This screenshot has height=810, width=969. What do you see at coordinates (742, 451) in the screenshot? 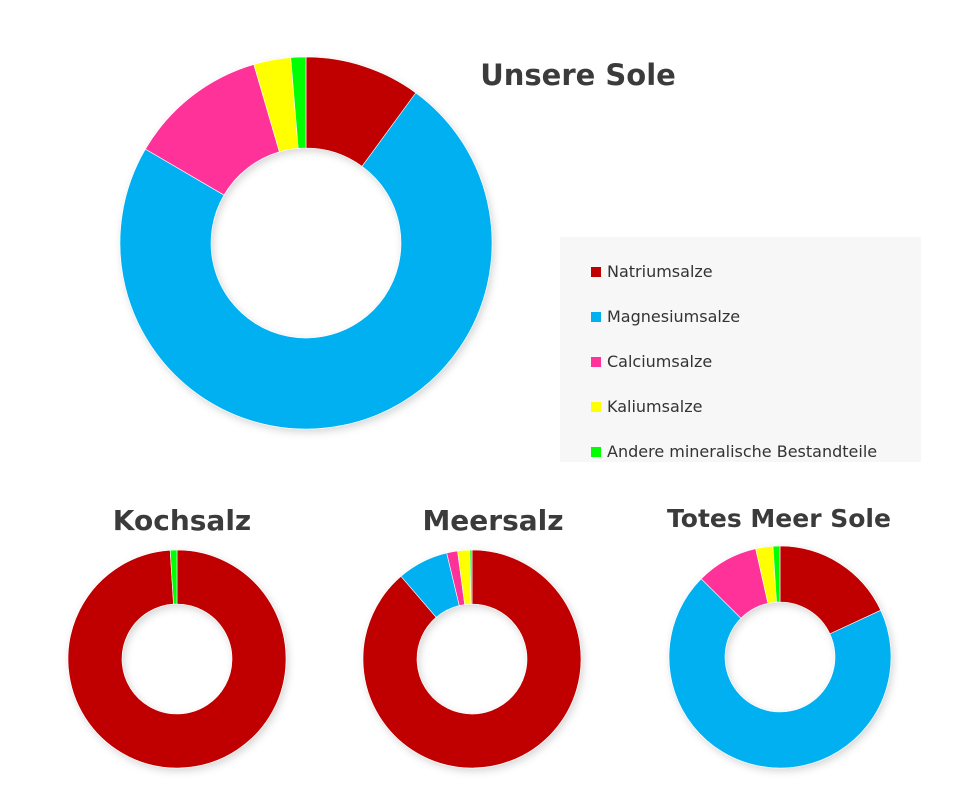
I see `legend-label-andere-bestandteile: Andere mineralische Bestandteile` at bounding box center [742, 451].